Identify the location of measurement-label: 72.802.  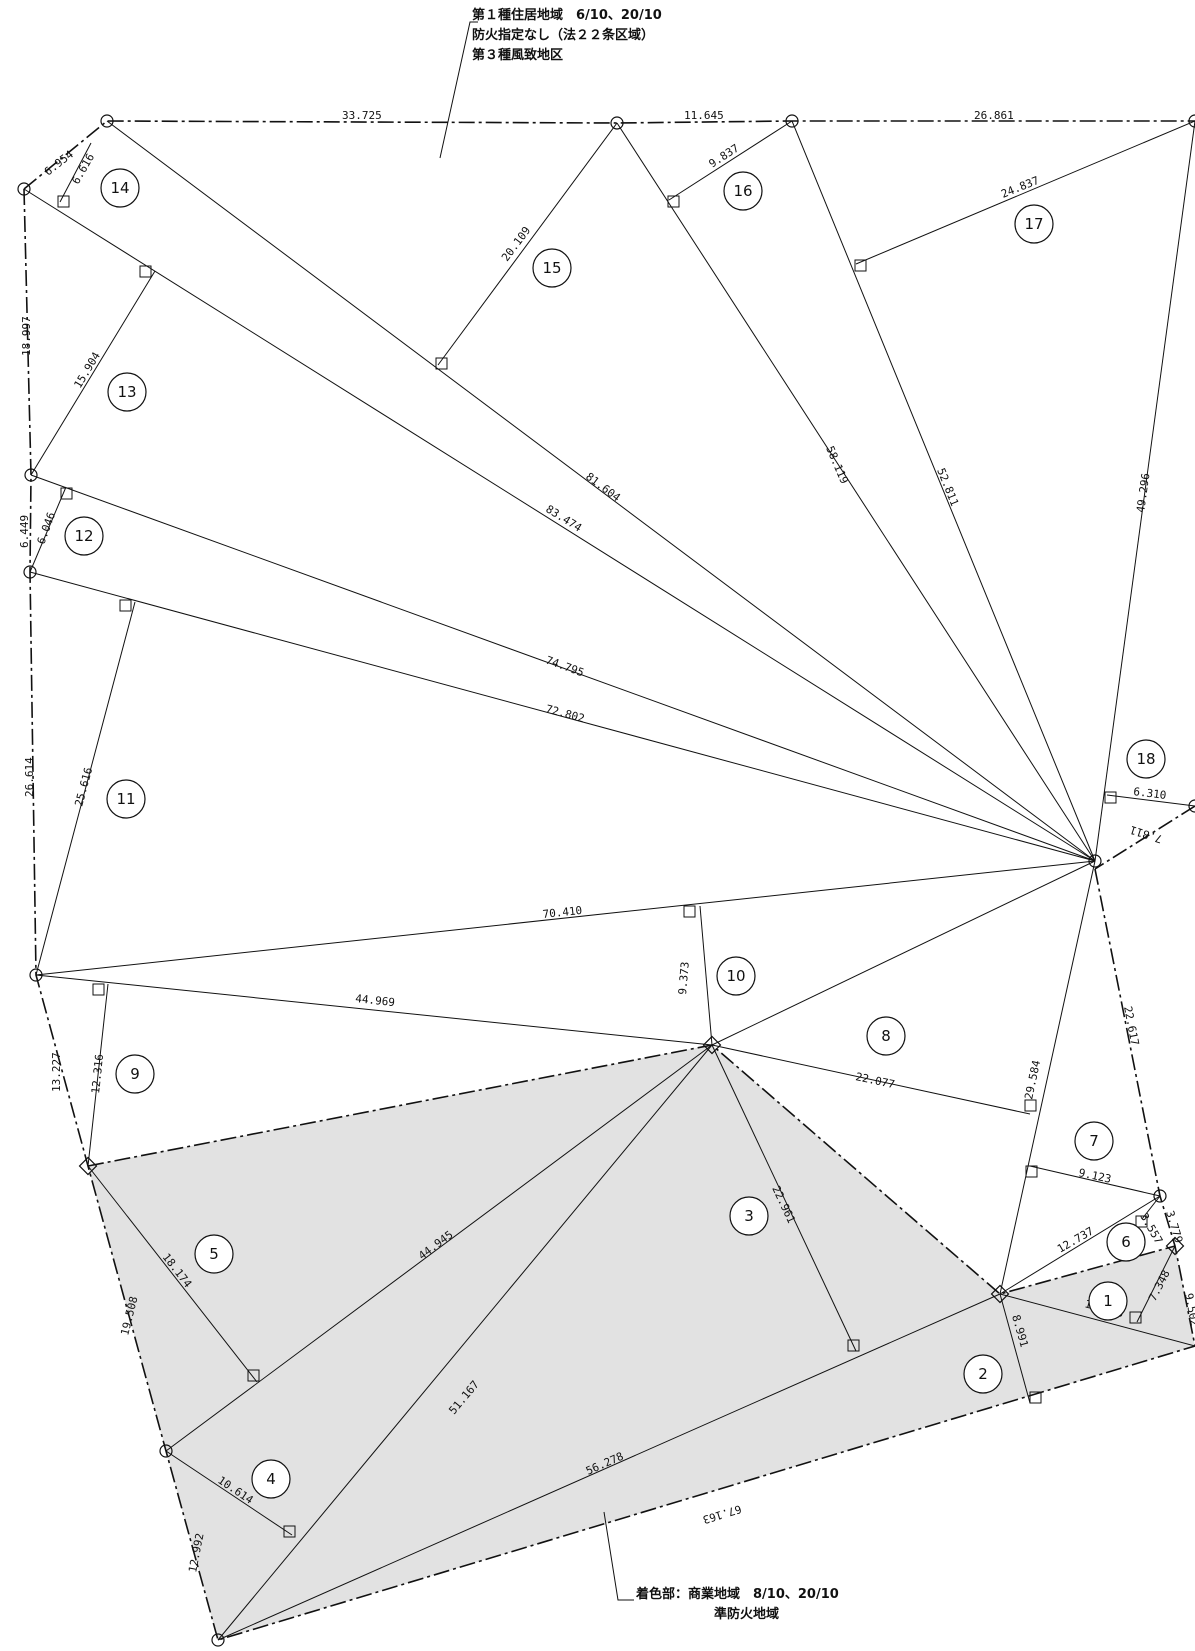
(565, 713).